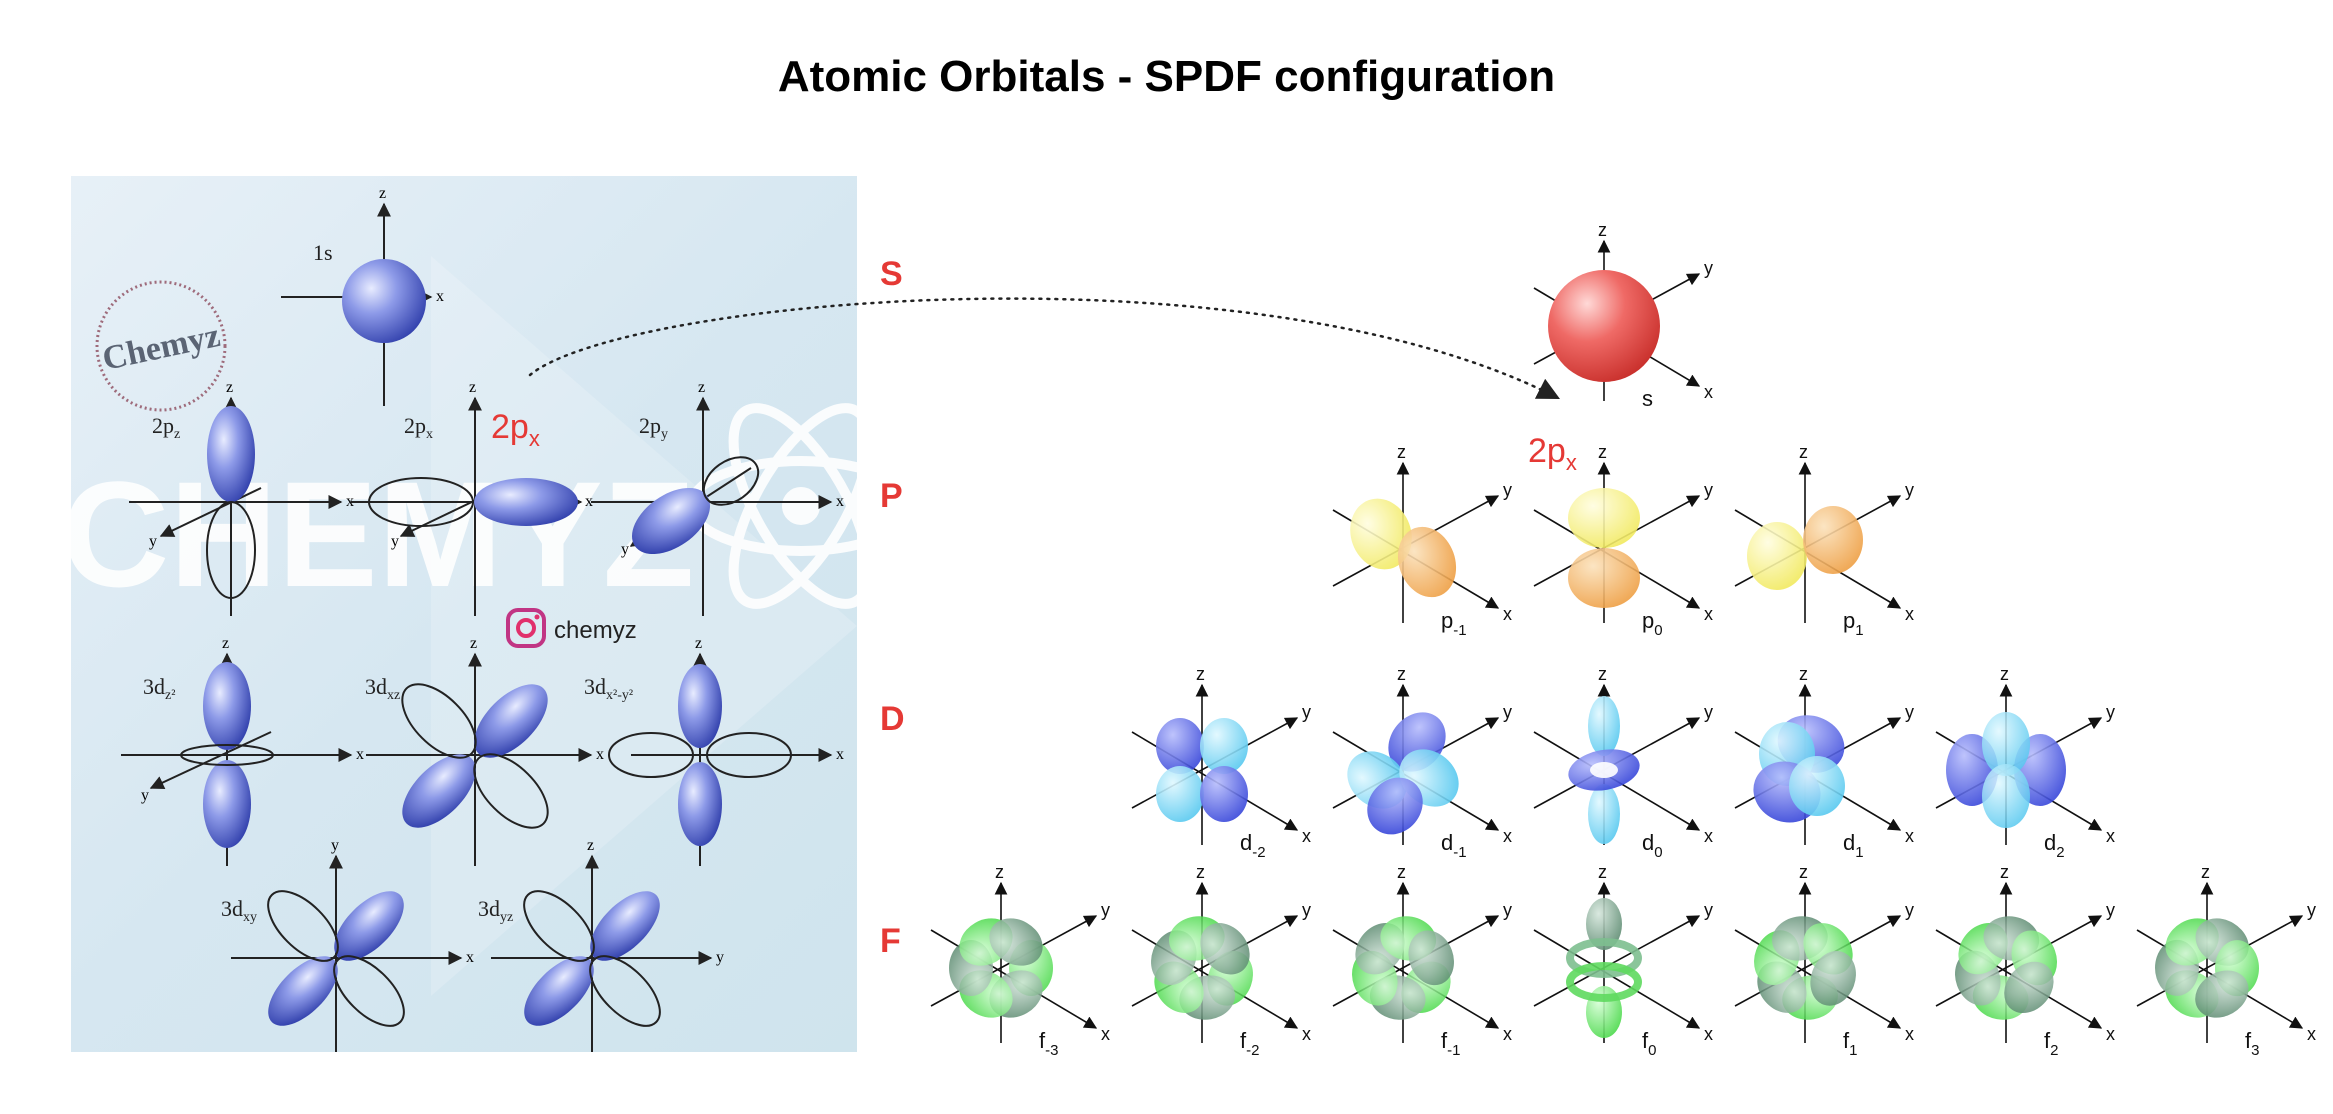 The image size is (2333, 1114). Describe the element at coordinates (1450, 1043) in the screenshot. I see `orbital-label: f-1` at that location.